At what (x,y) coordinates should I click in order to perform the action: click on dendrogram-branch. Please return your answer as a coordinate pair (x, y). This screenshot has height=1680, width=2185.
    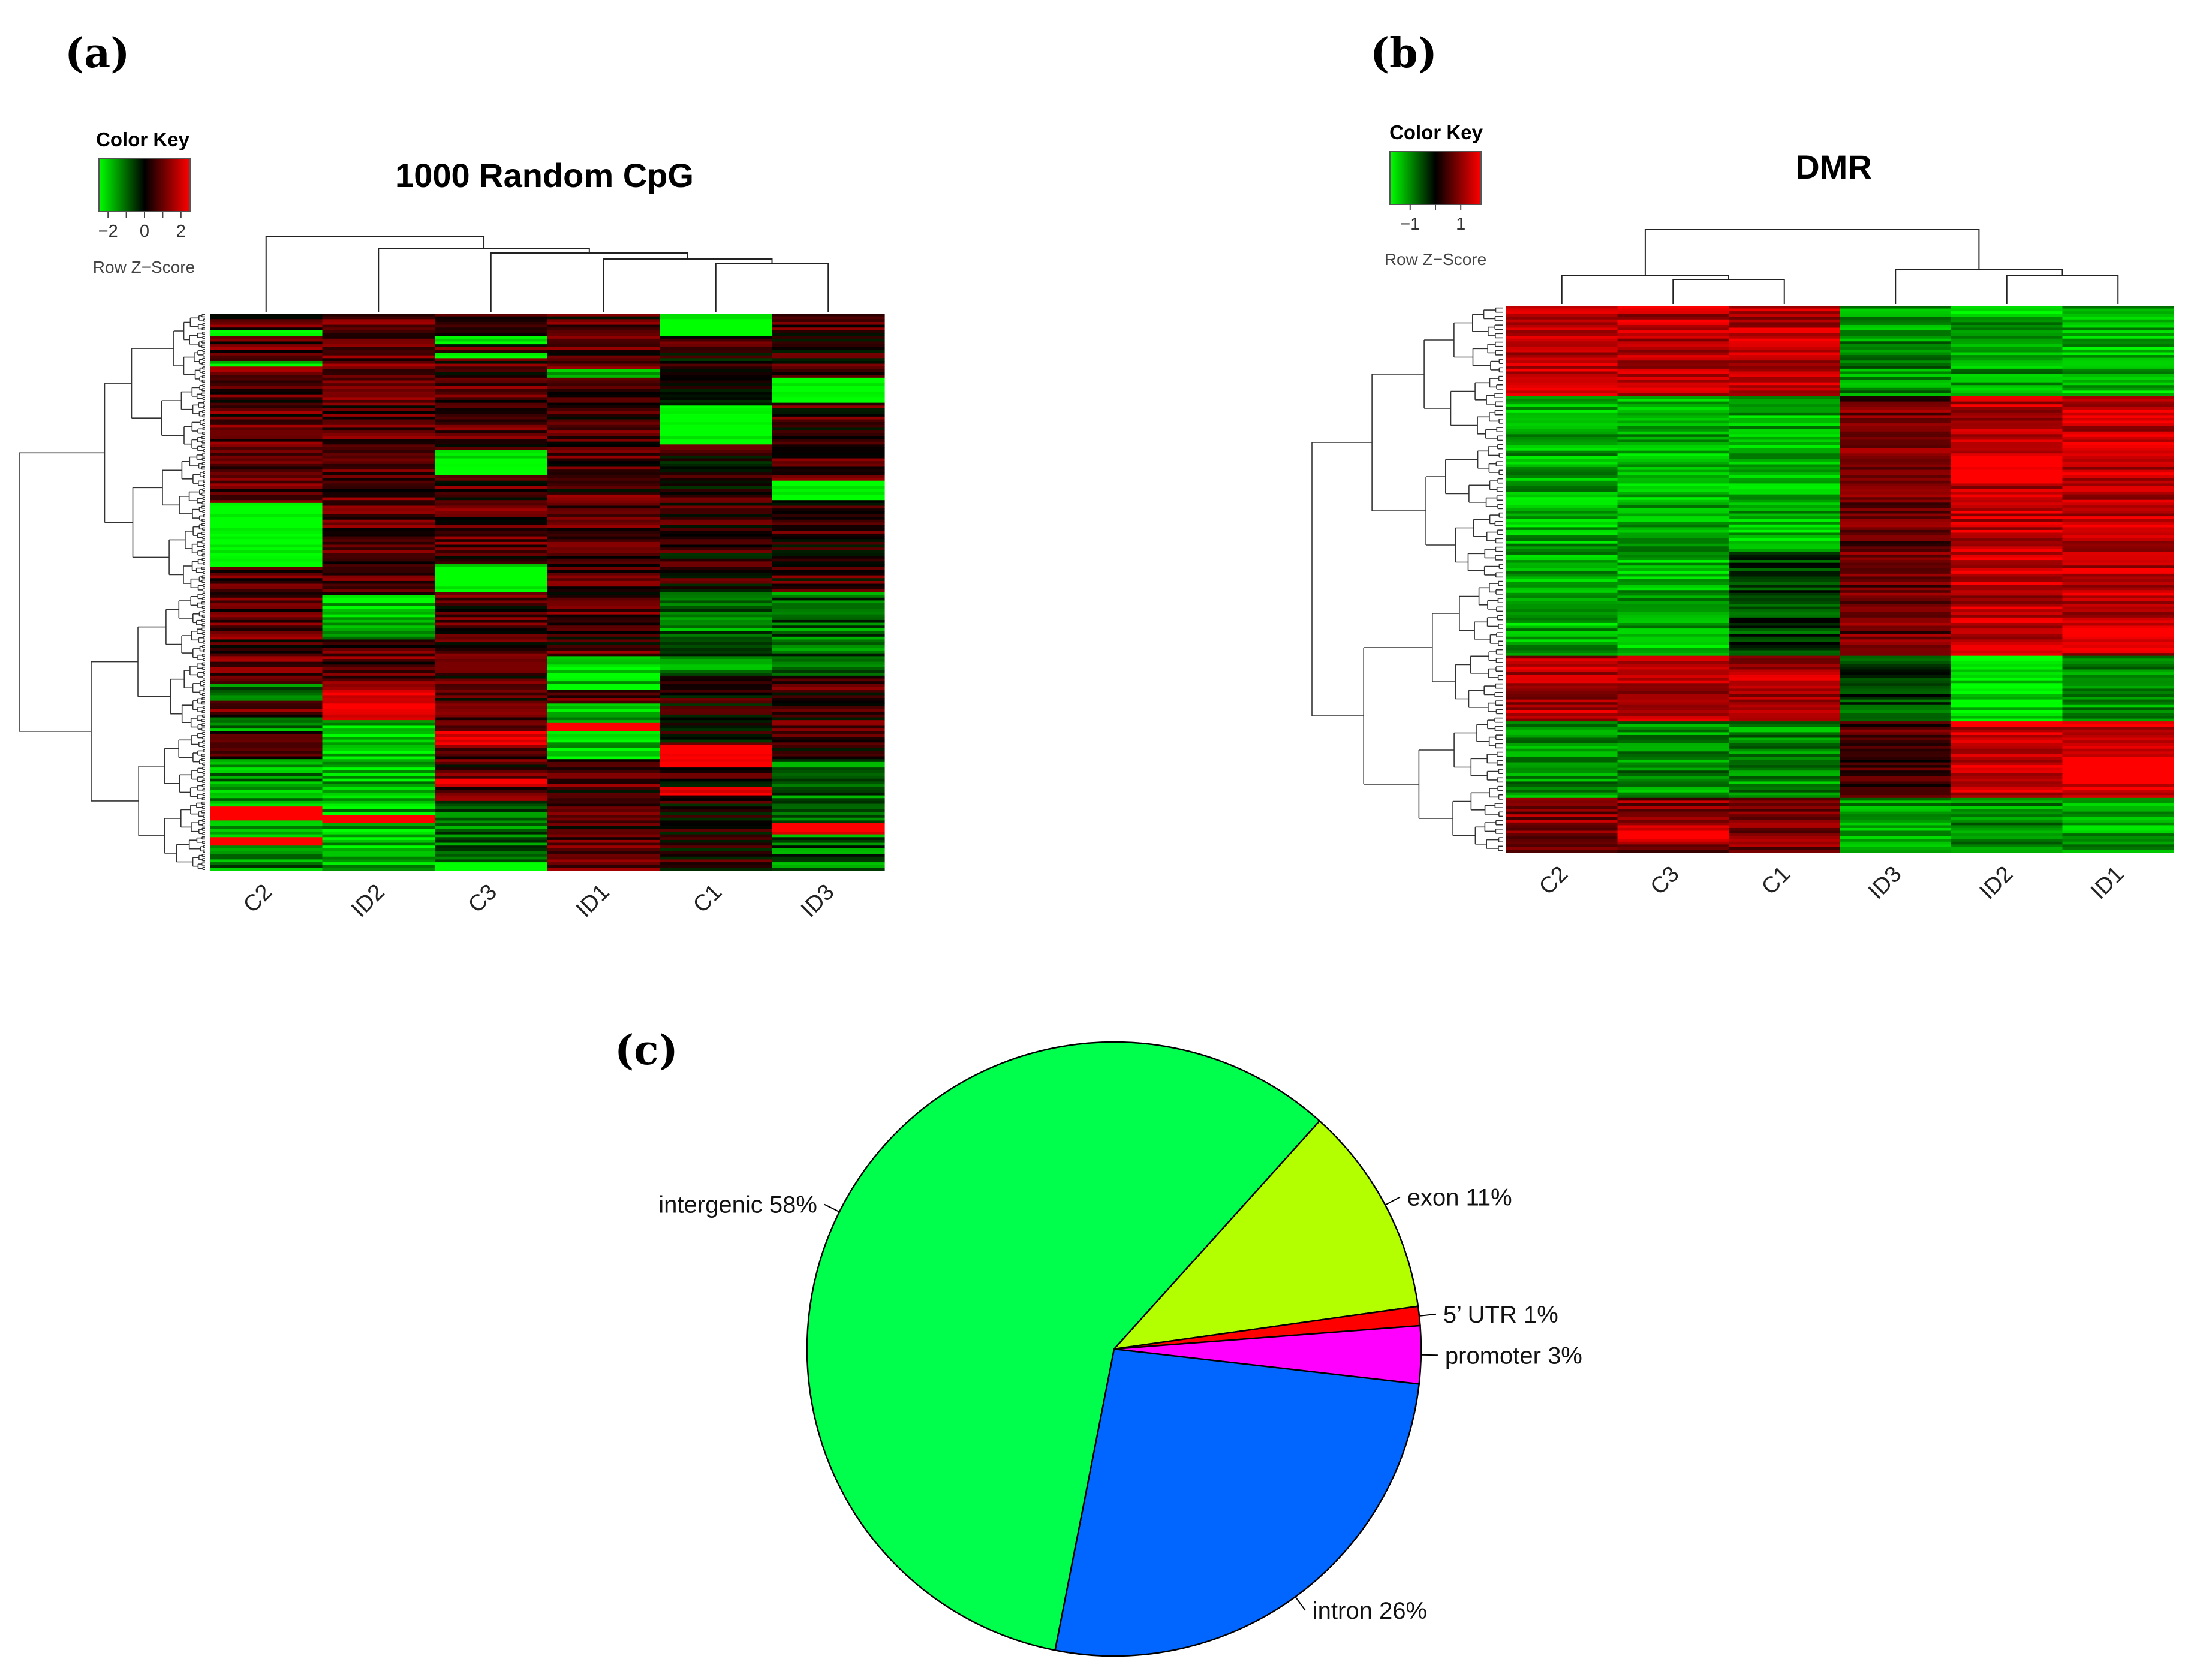
    Looking at the image, I should click on (589, 282).